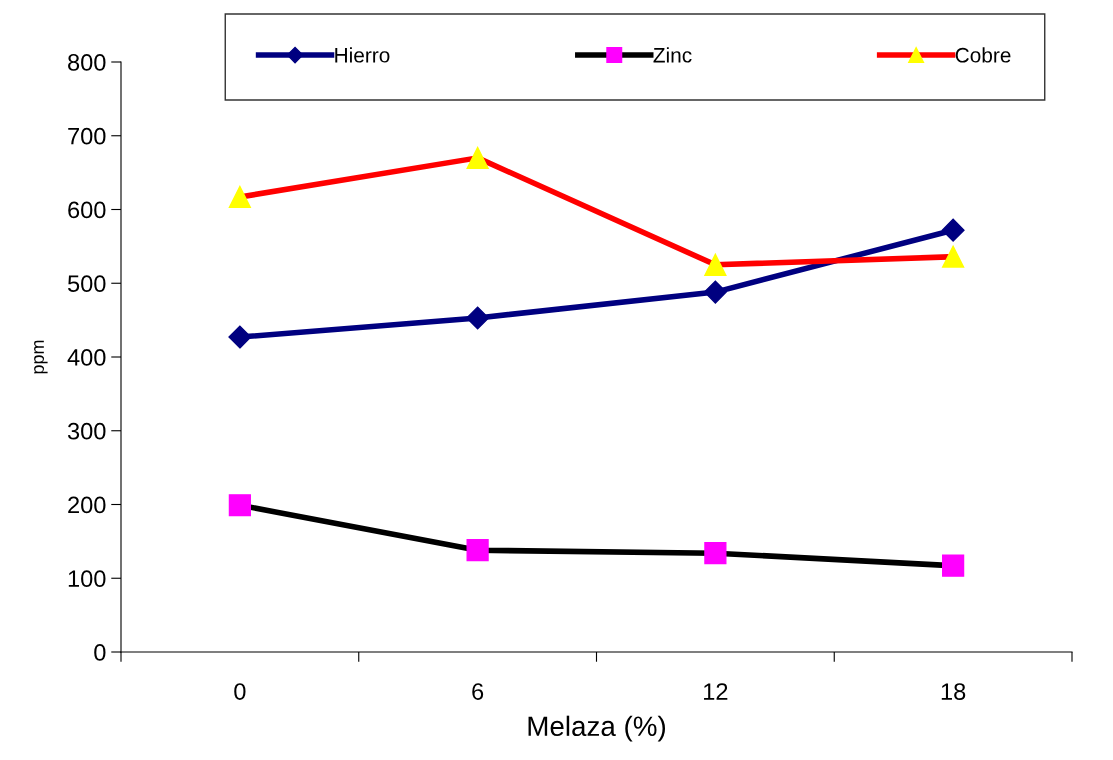 The image size is (1113, 760). What do you see at coordinates (597, 728) in the screenshot?
I see `x-axis-title: Melaza (%)` at bounding box center [597, 728].